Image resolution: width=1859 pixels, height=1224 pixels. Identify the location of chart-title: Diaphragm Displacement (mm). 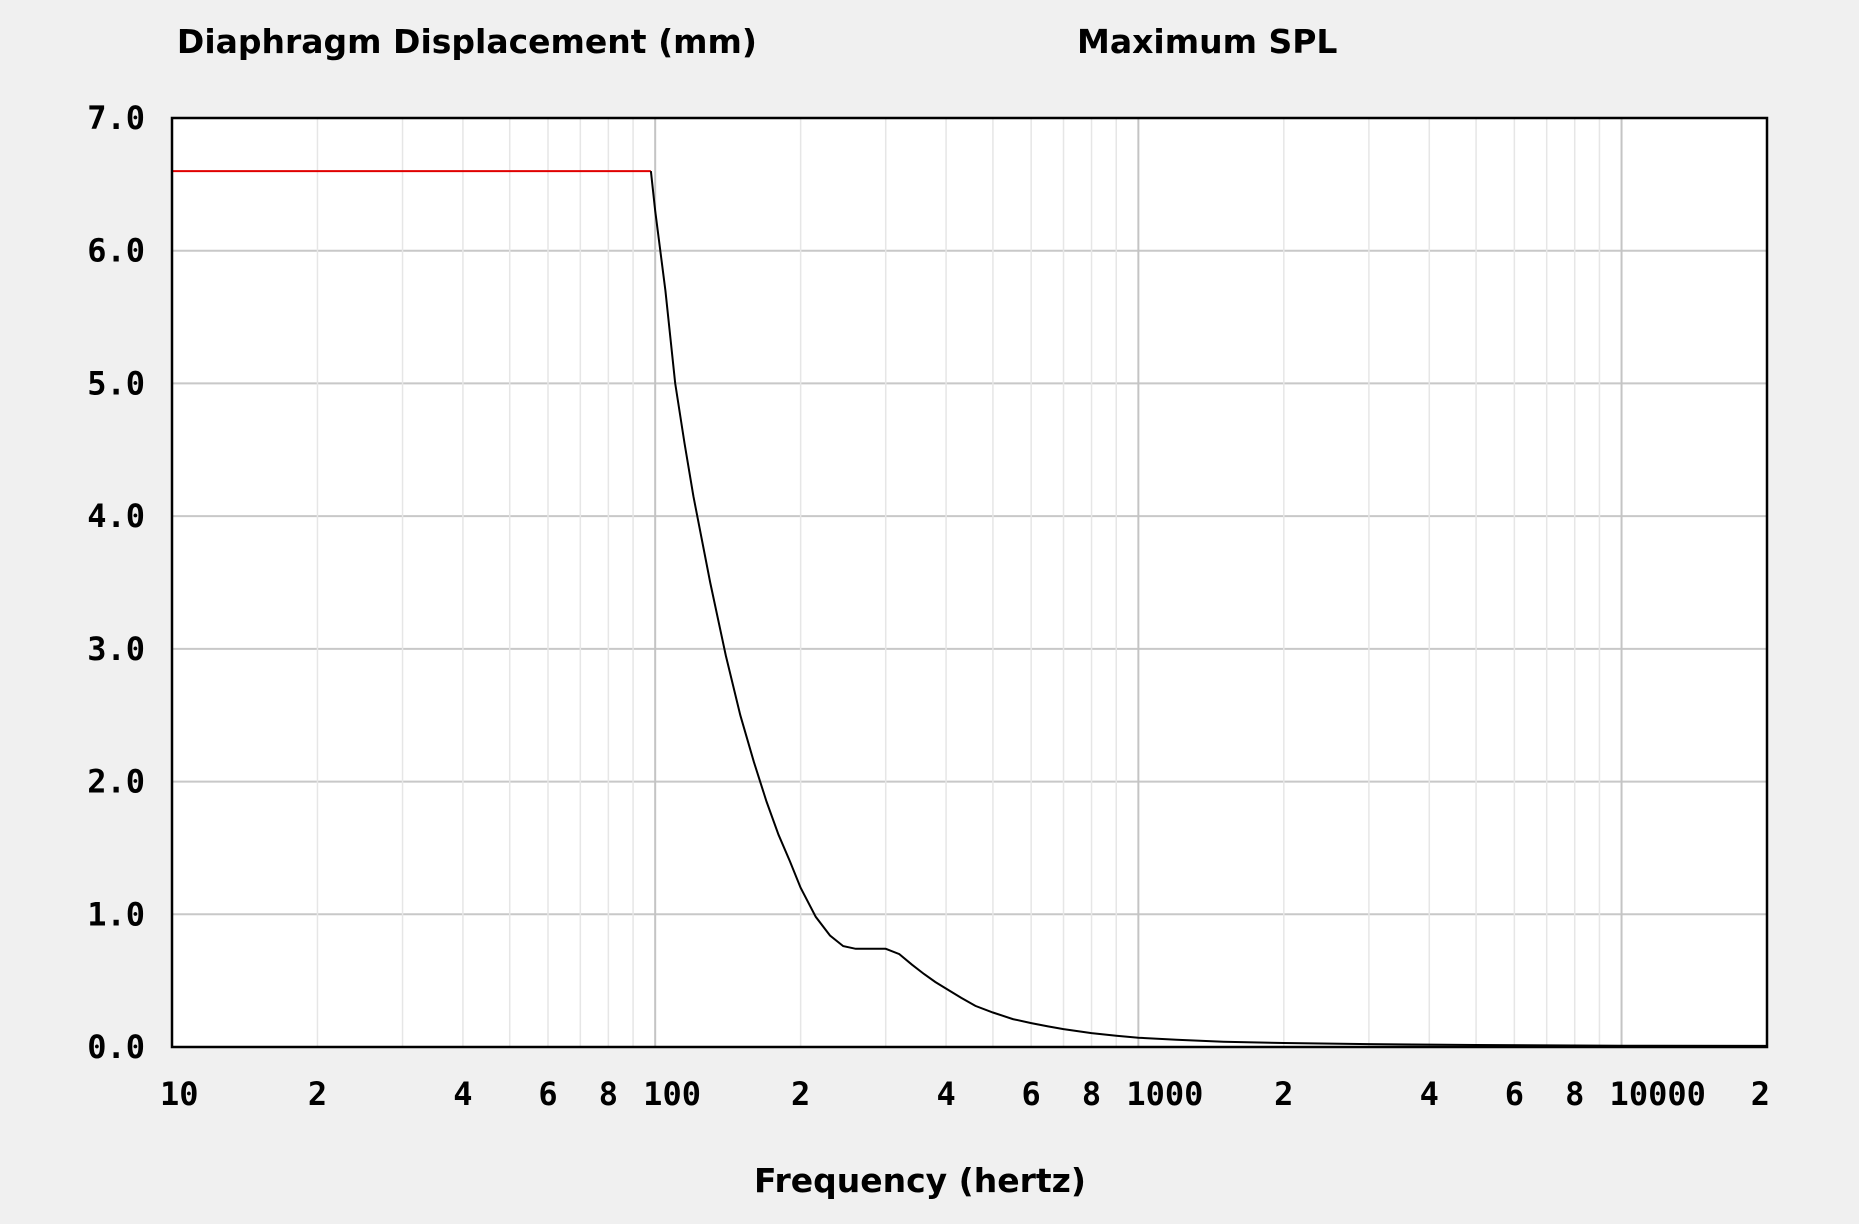
(467, 41).